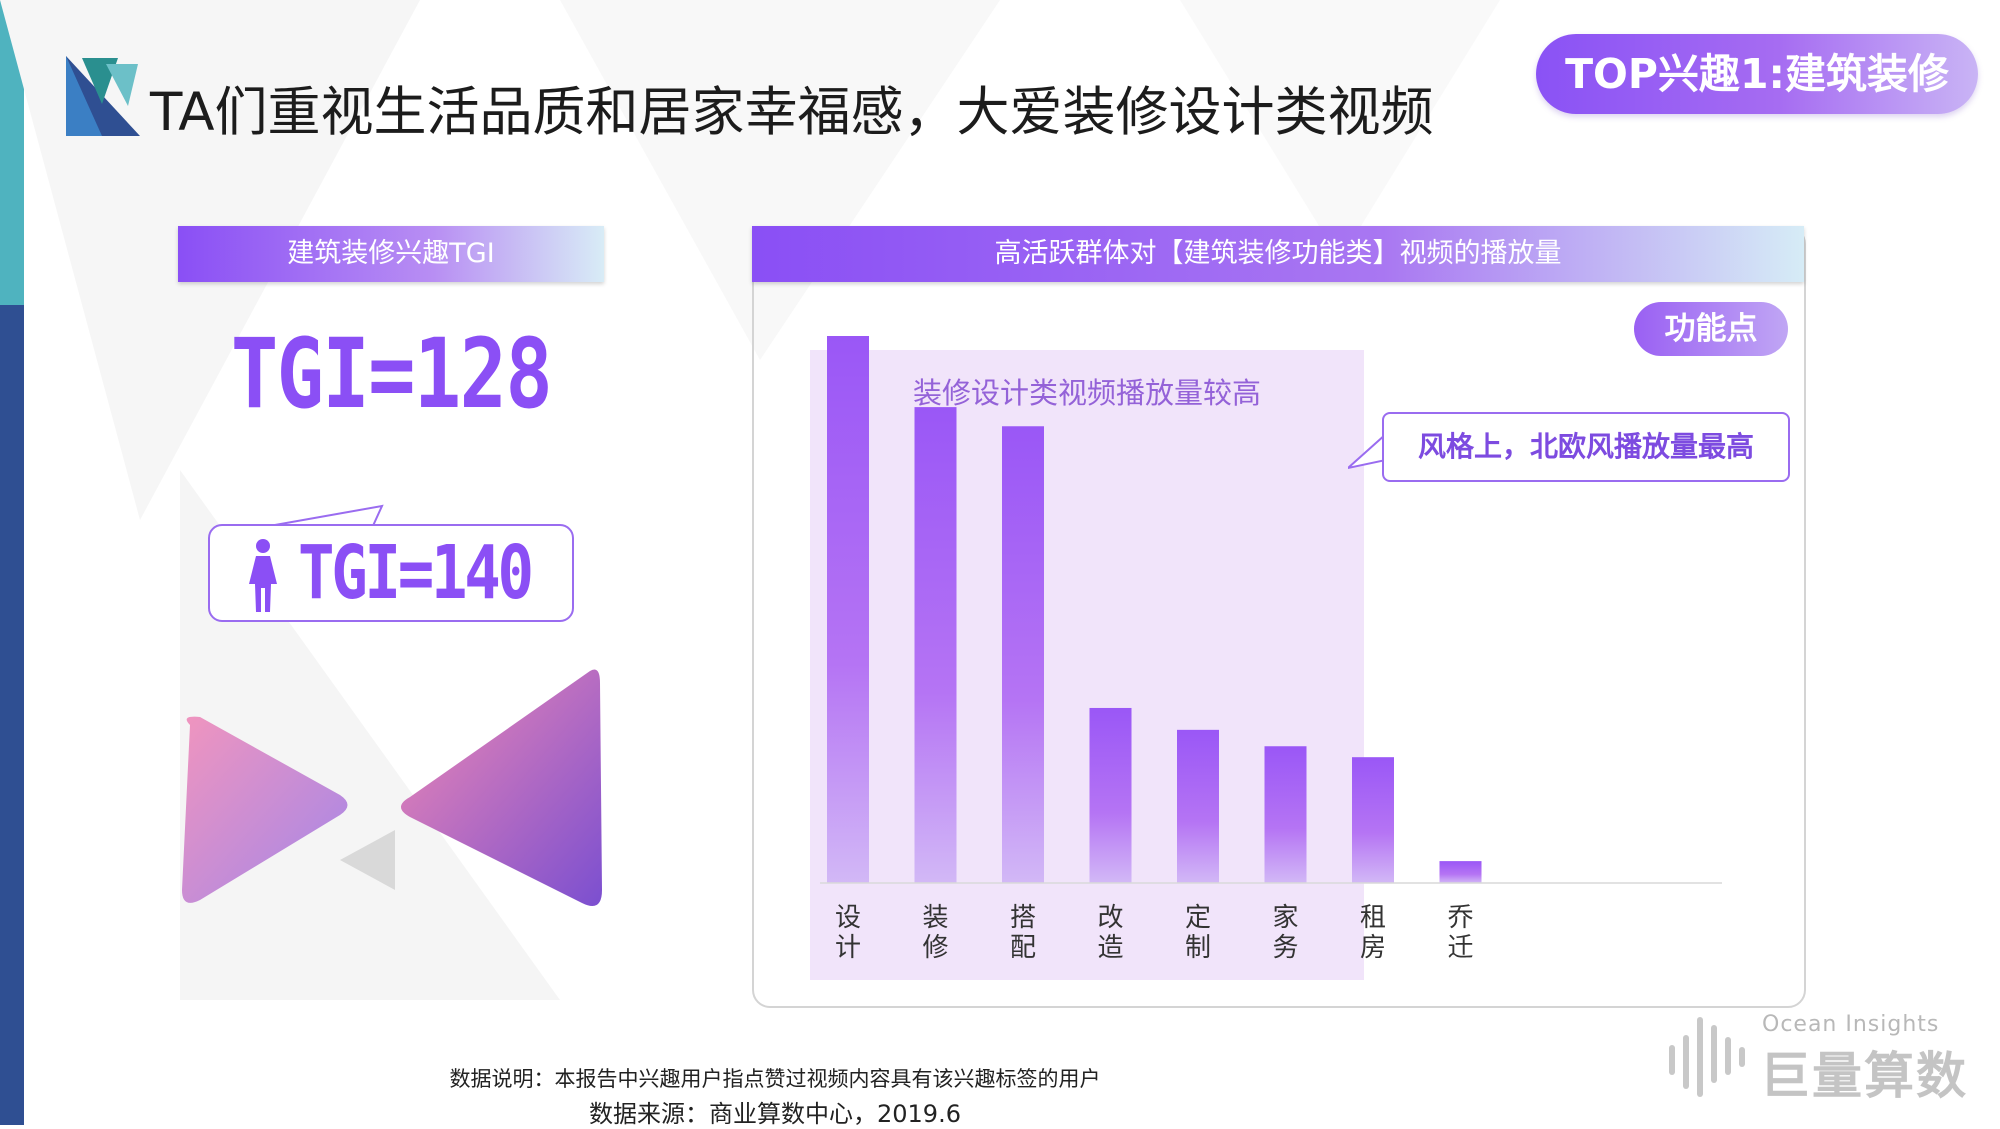 The height and width of the screenshot is (1129, 2000). What do you see at coordinates (1757, 74) in the screenshot?
I see `top-interest-badge: TOP兴趣1:建筑装修` at bounding box center [1757, 74].